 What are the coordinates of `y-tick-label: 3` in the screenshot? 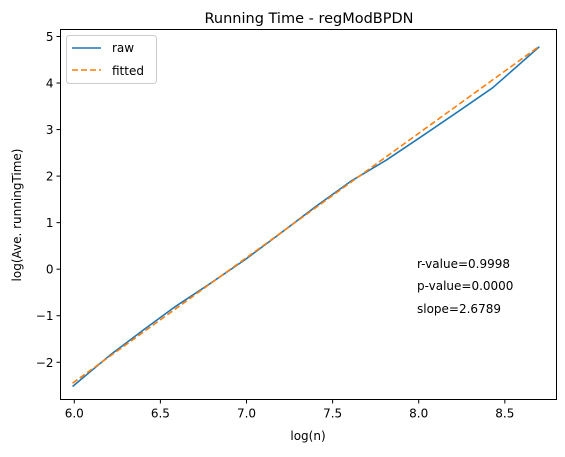 It's located at (50, 130).